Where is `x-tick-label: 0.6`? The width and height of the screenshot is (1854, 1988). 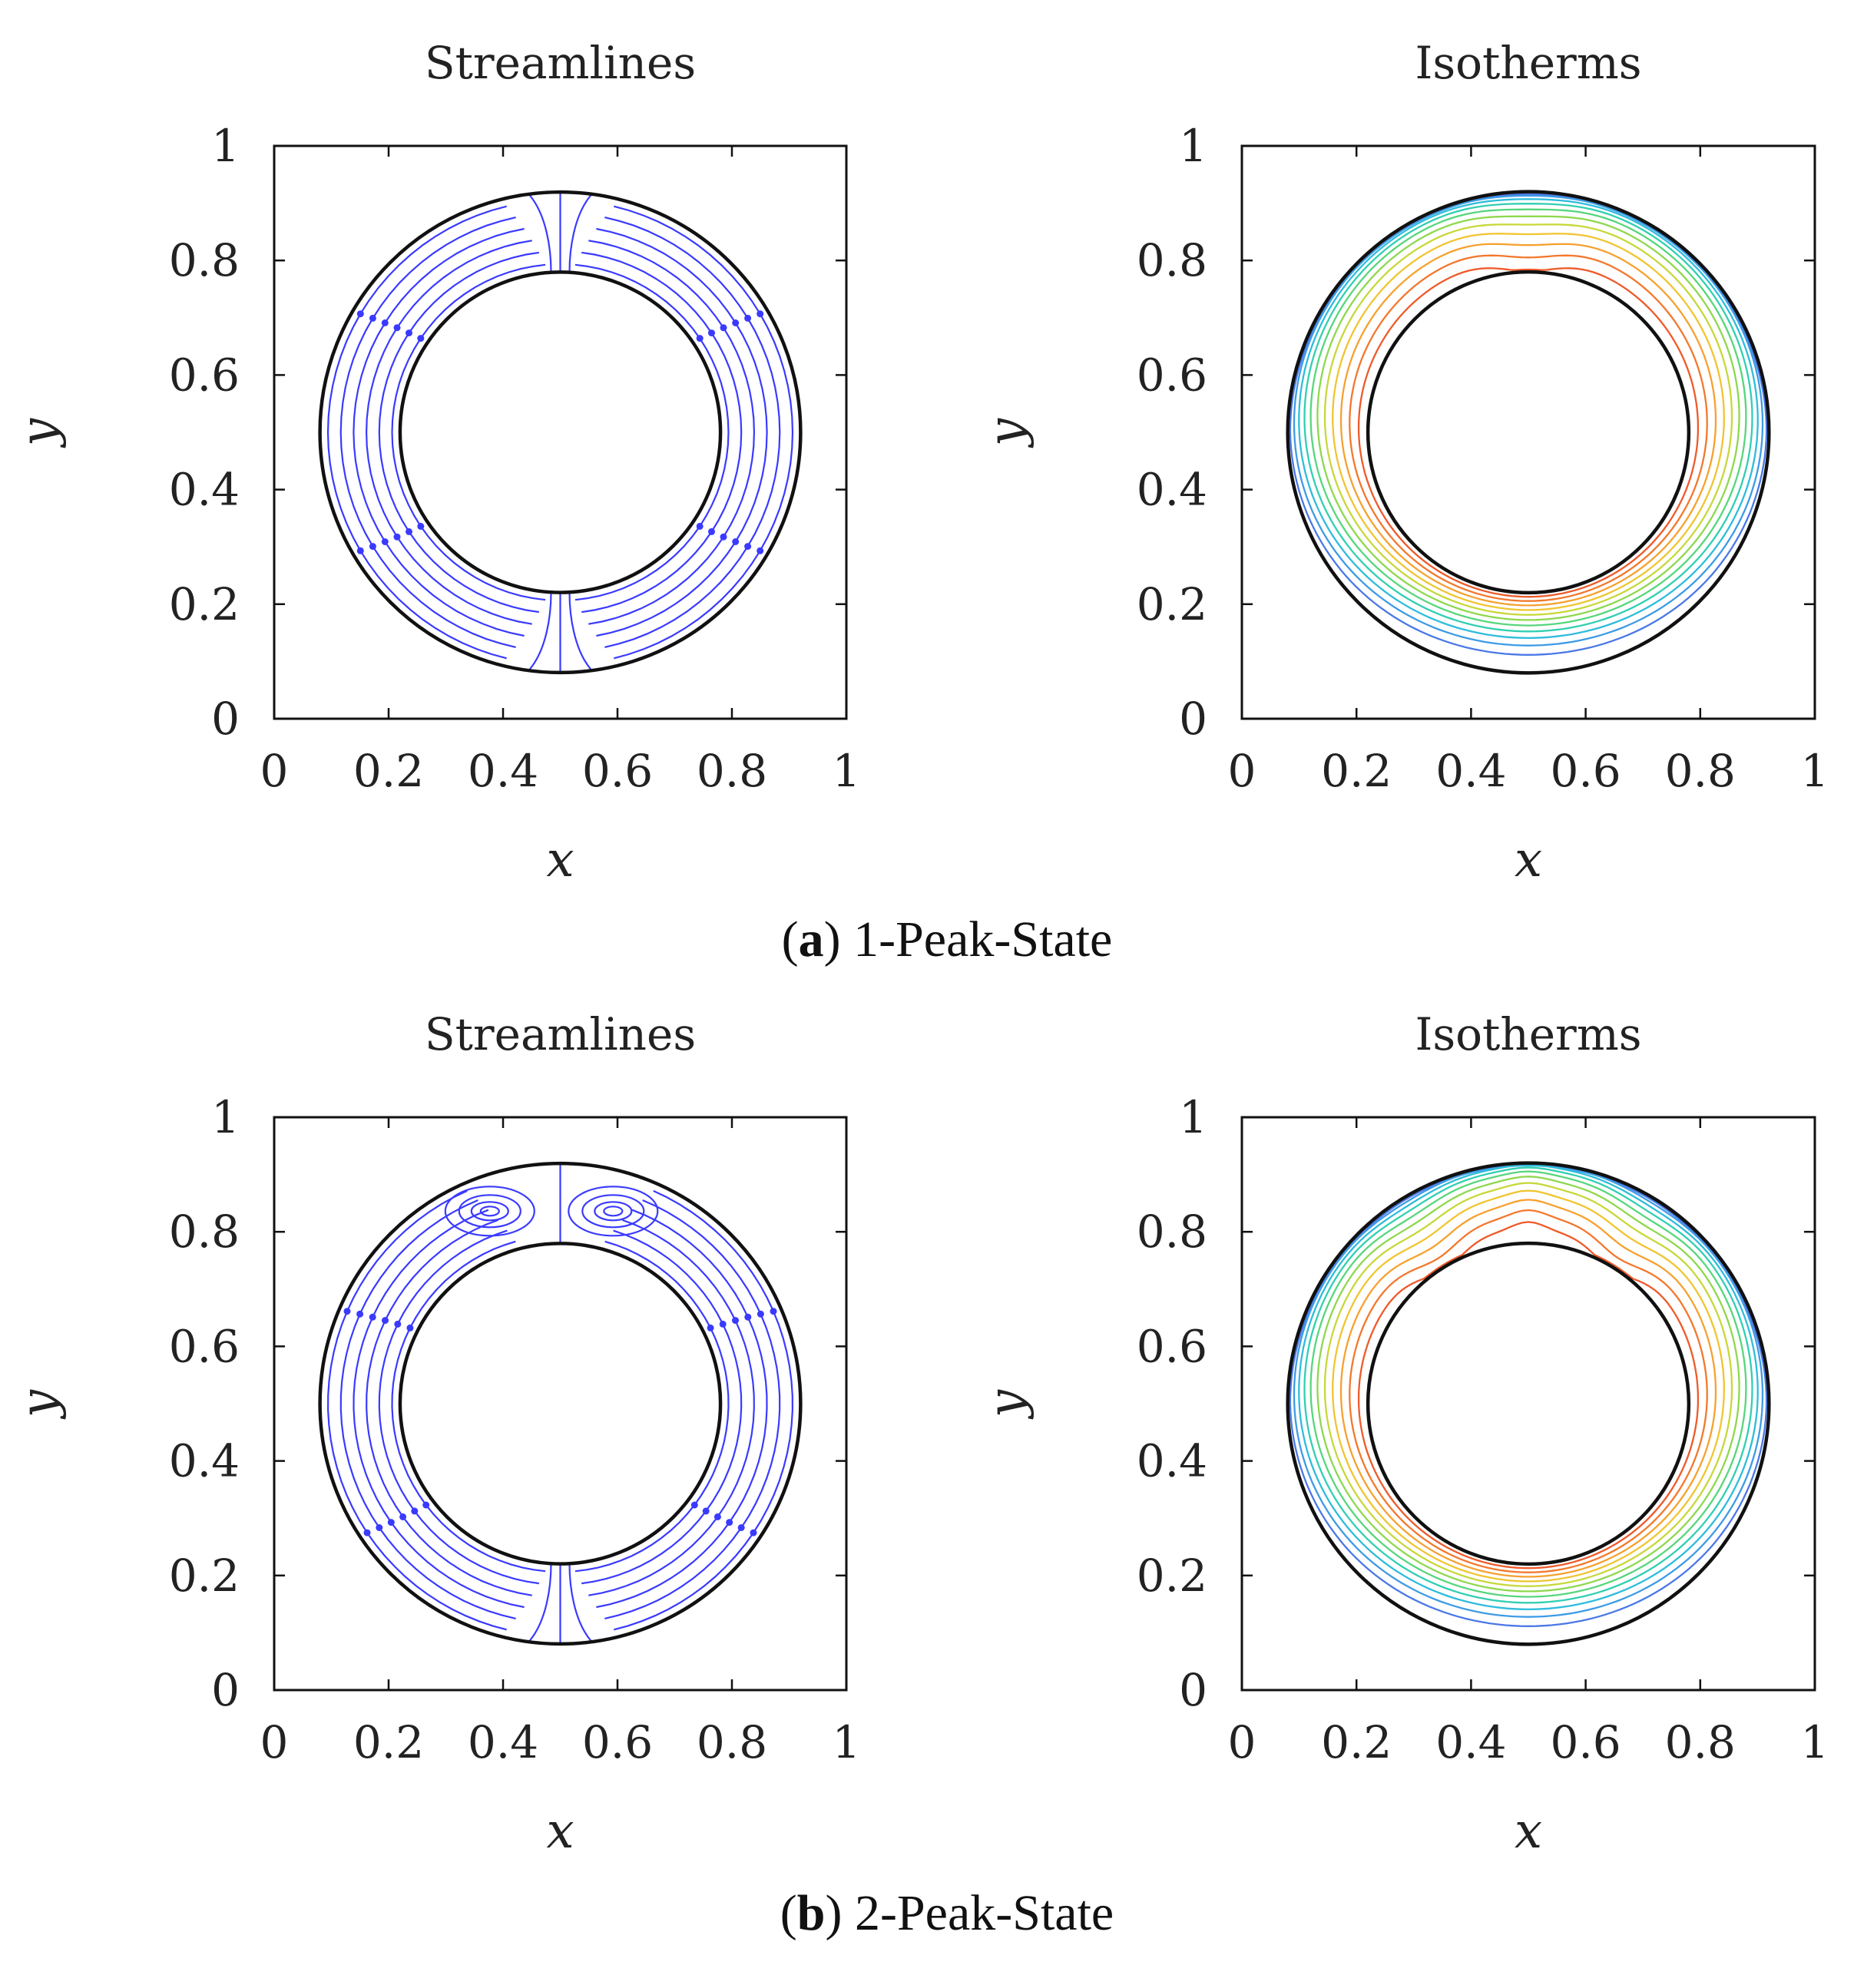
x-tick-label: 0.6 is located at coordinates (617, 1742).